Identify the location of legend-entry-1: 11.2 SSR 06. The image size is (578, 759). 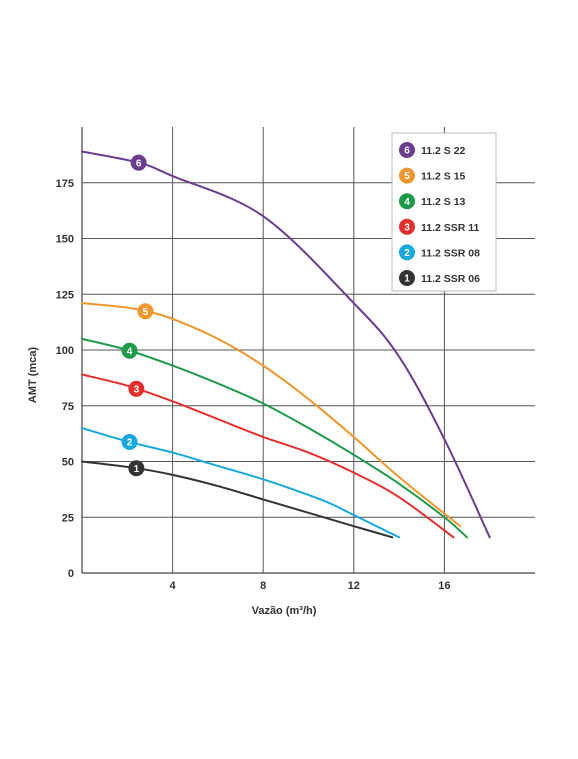
(450, 279).